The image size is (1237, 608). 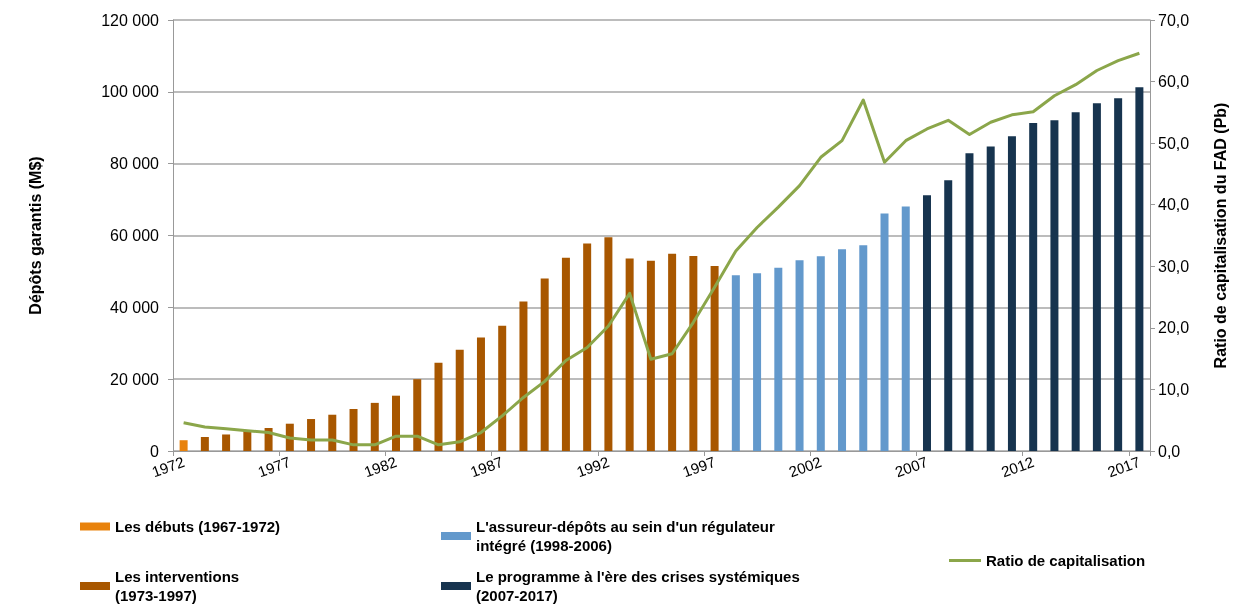 I want to click on y-tick-label: 80 000, so click(x=135, y=164).